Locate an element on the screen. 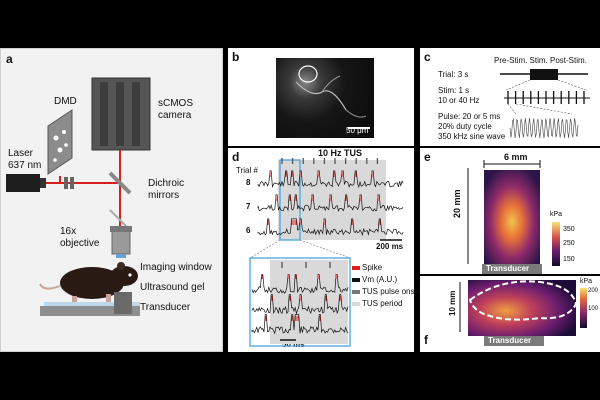 This screenshot has height=400, width=600. cbar-tick-e-350: 350 is located at coordinates (569, 229).